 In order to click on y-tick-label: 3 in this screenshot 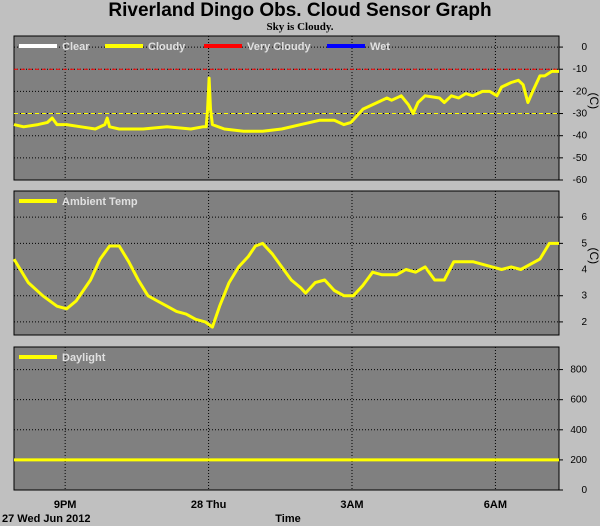, I will do `click(584, 296)`.